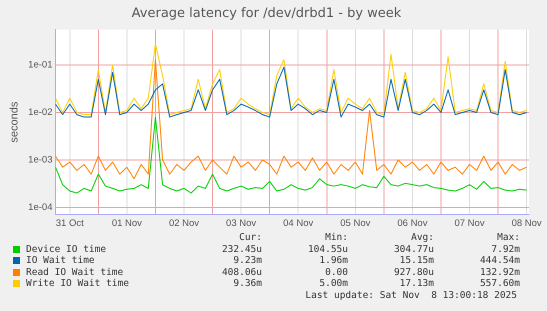  I want to click on legend-label: Read IO Wait time, so click(75, 272).